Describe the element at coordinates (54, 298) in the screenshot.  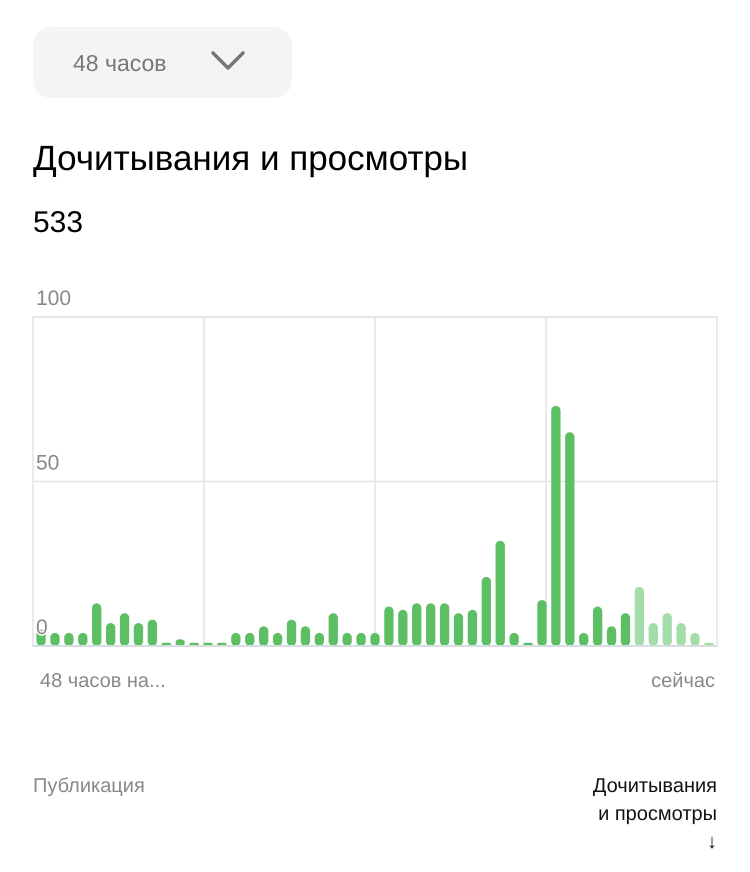
I see `y-tick-label: 100` at that location.